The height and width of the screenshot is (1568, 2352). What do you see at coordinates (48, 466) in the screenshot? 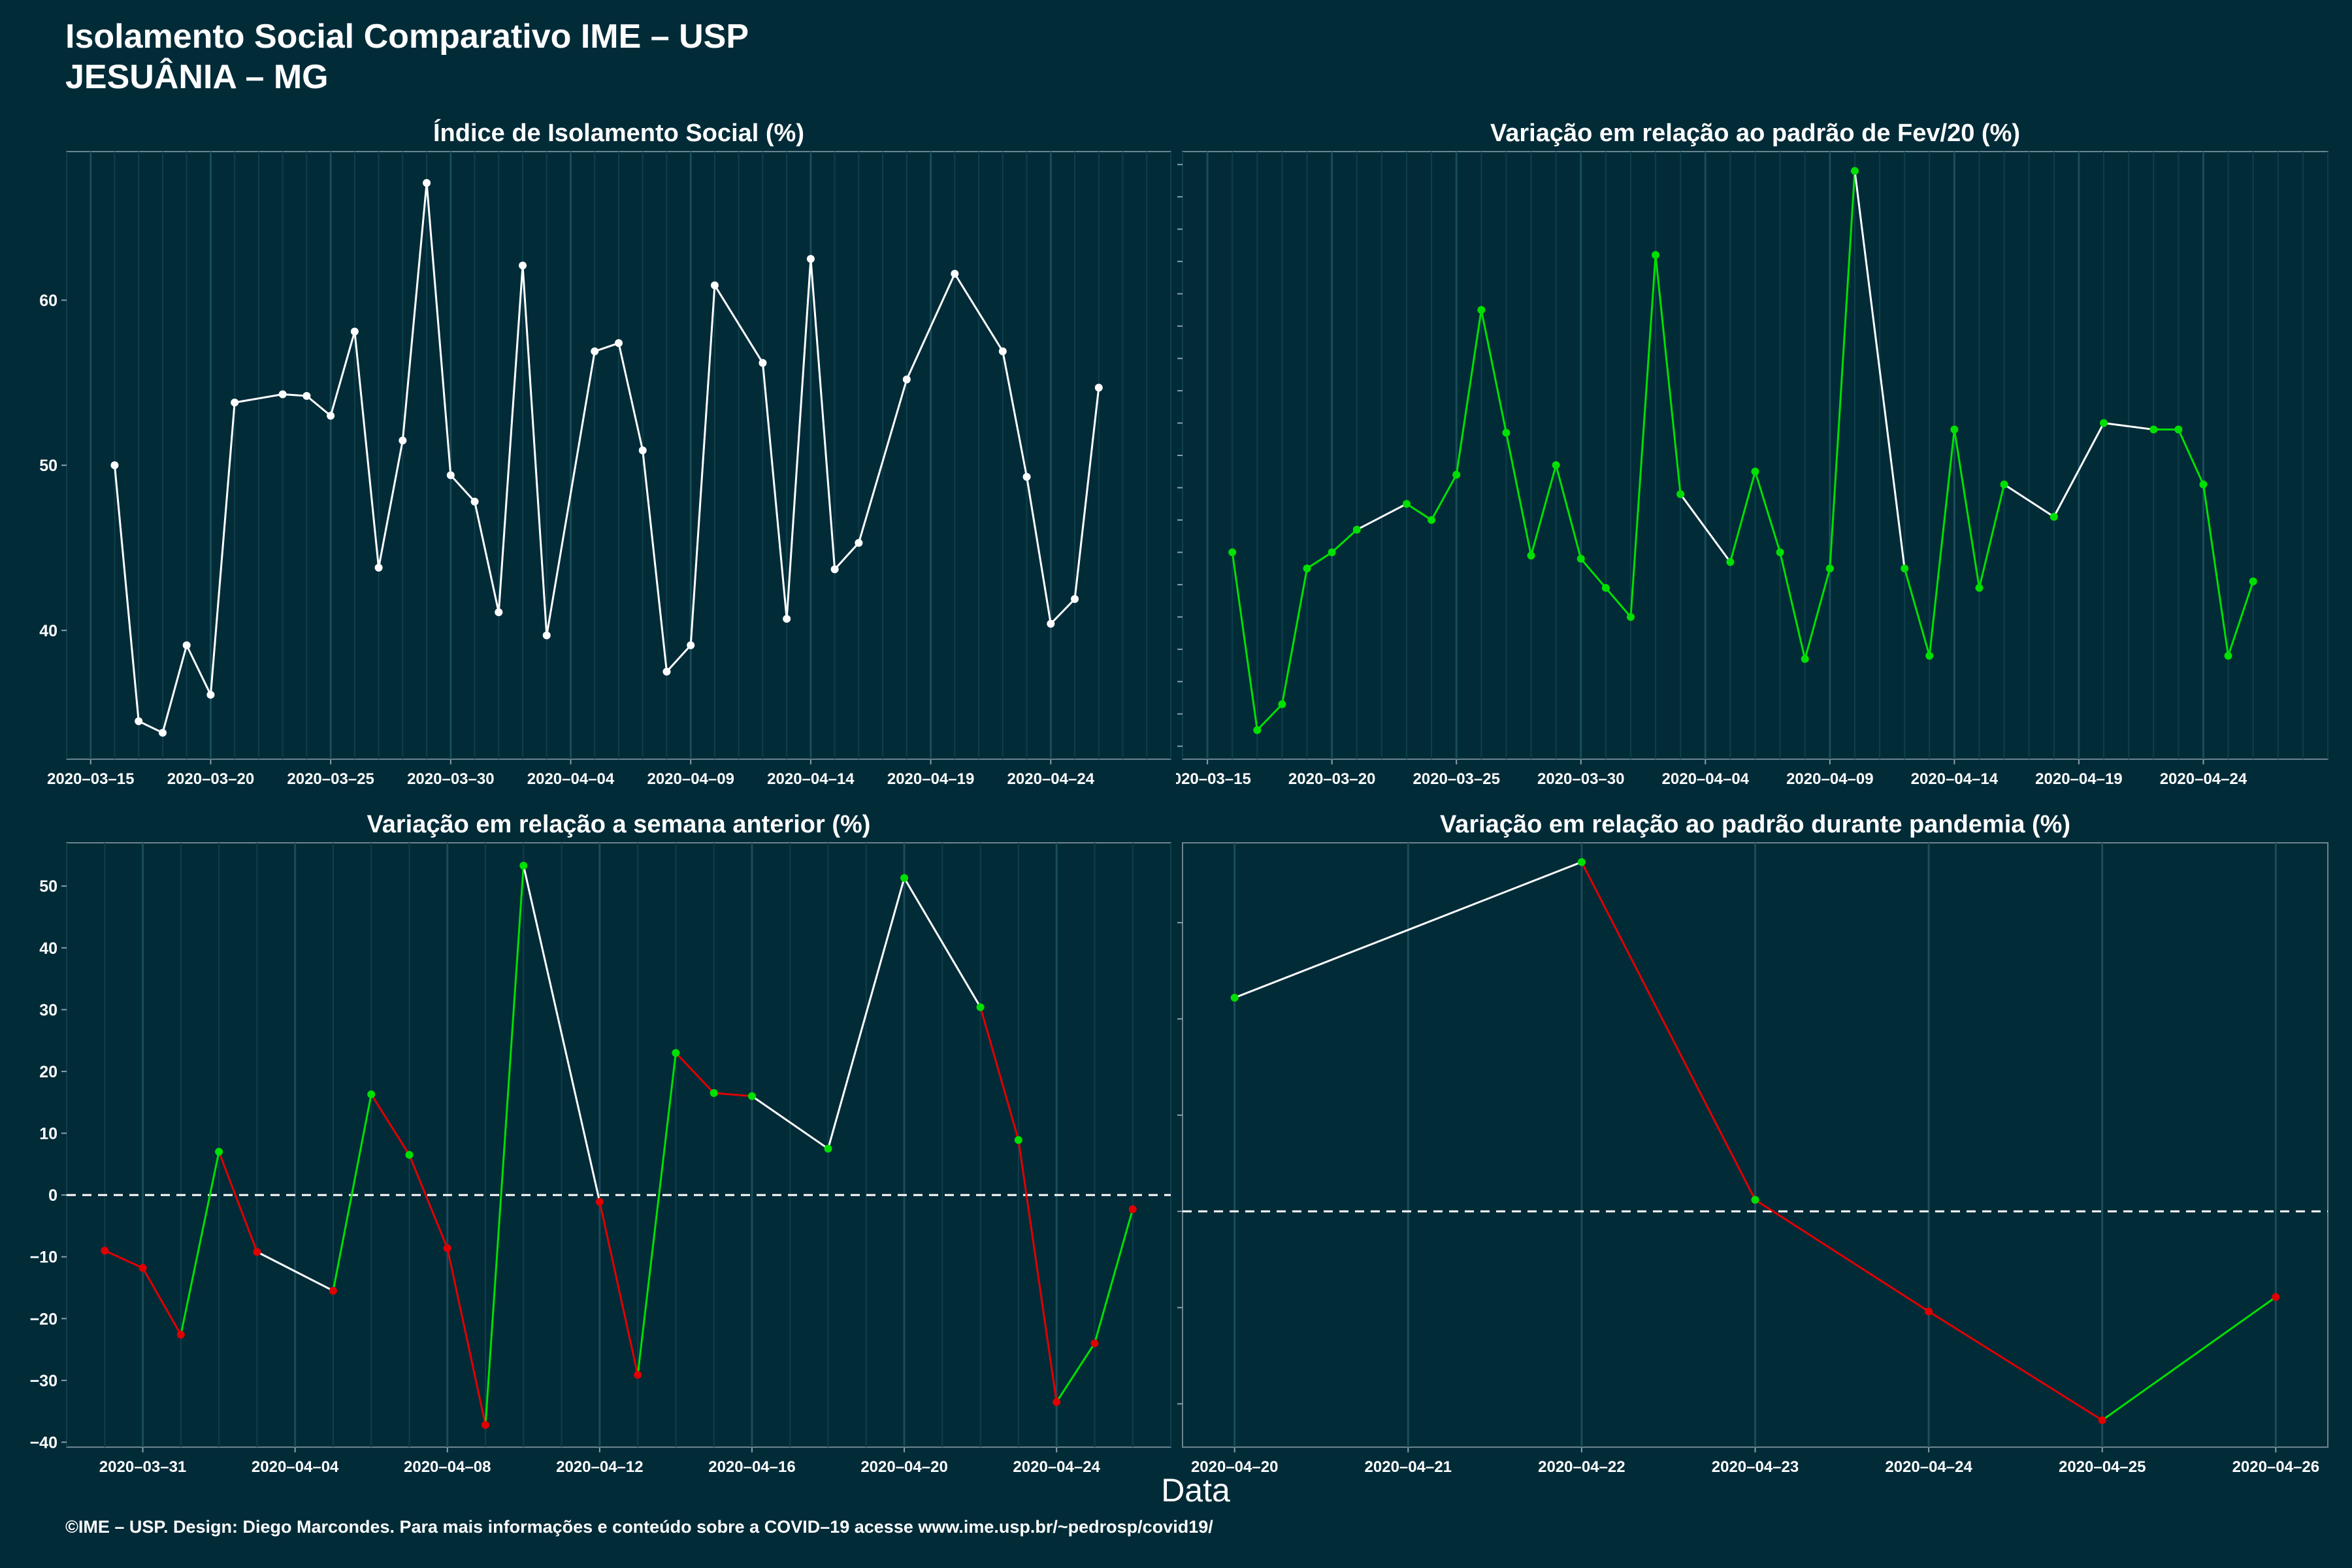
I see `y-tick-label: 50` at bounding box center [48, 466].